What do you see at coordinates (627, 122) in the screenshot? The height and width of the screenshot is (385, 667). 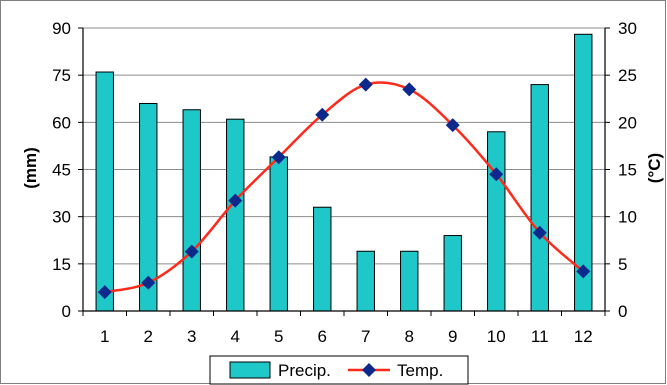 I see `right-tick-label: 20` at bounding box center [627, 122].